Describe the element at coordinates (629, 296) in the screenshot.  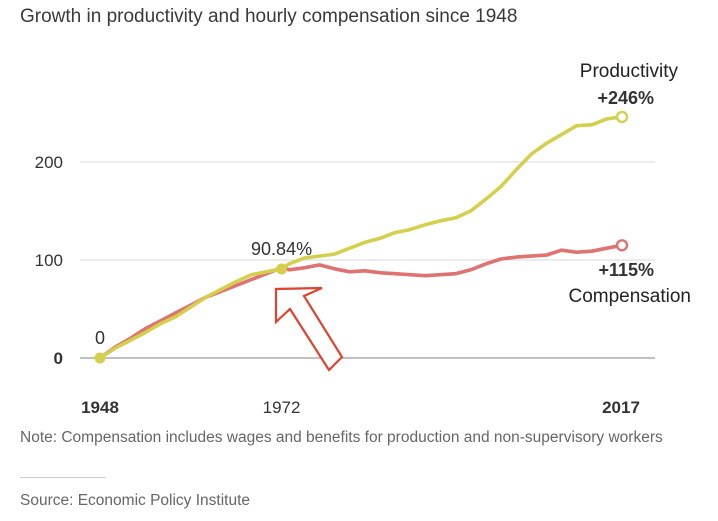
I see `series-name-compensation: Compensation` at that location.